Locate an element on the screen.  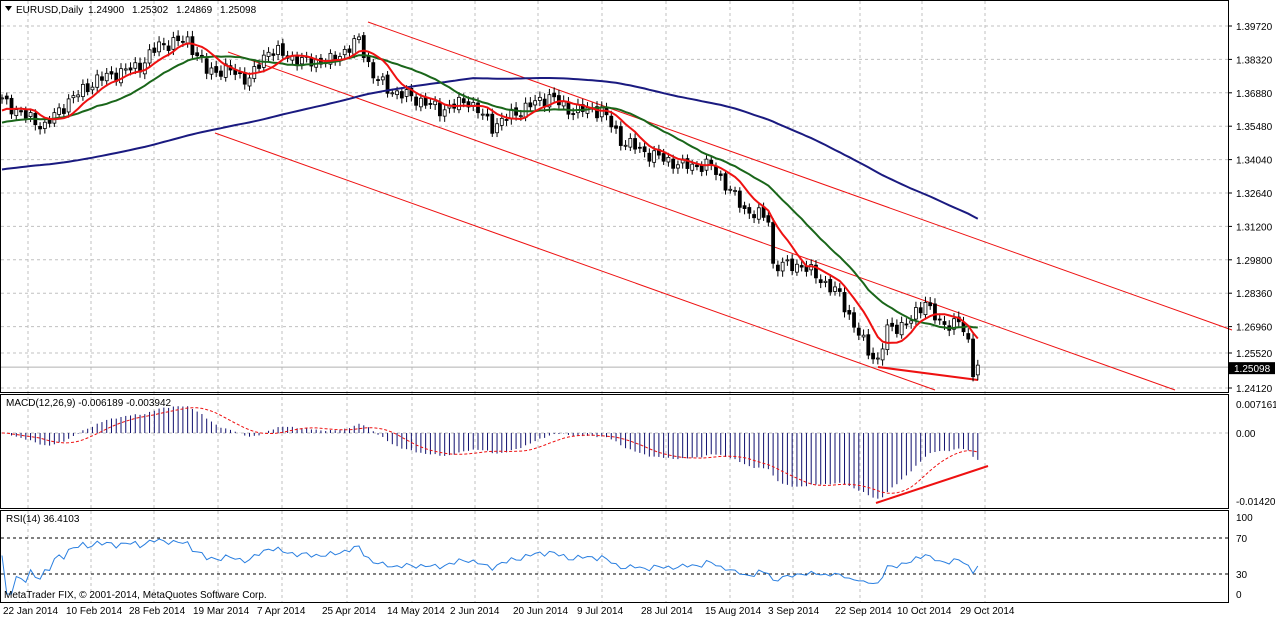
macd-tick-label: 0.00 is located at coordinates (1246, 434).